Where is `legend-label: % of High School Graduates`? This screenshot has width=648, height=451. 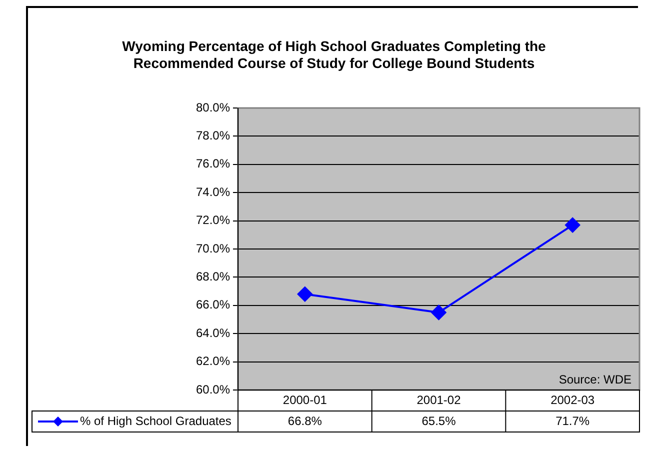 legend-label: % of High School Graduates is located at coordinates (156, 421).